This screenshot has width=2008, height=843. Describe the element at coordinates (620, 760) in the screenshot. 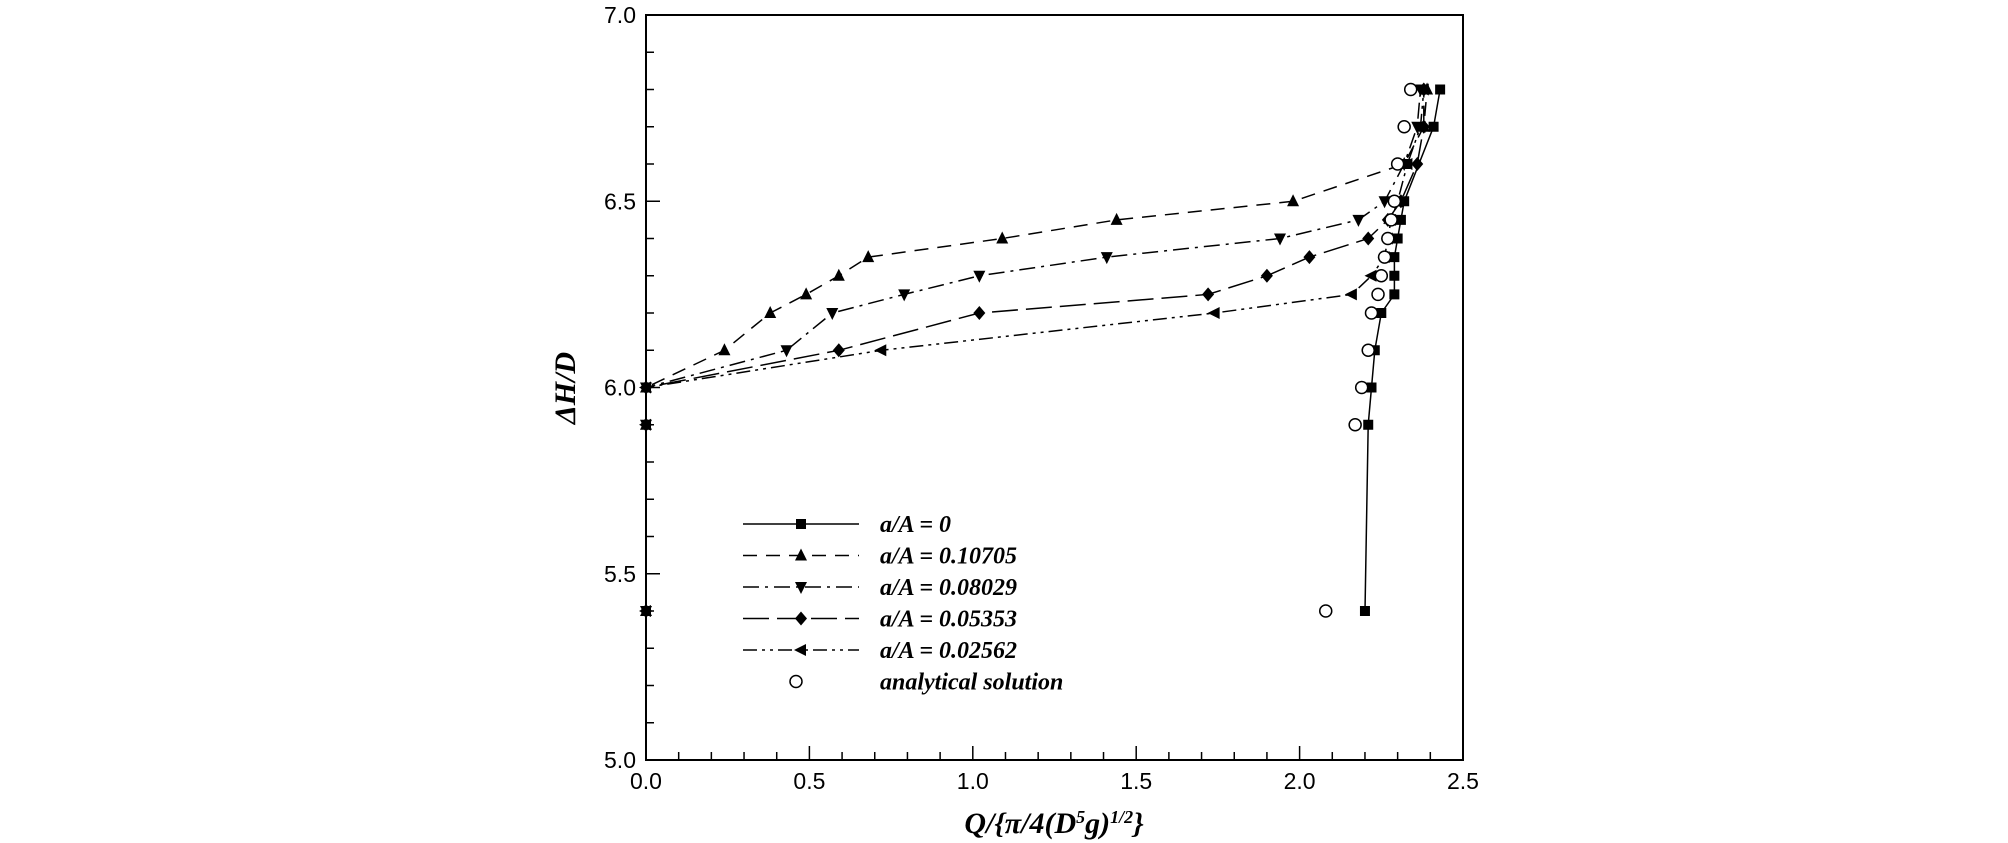

I see `y-tick-label: 5.0` at that location.